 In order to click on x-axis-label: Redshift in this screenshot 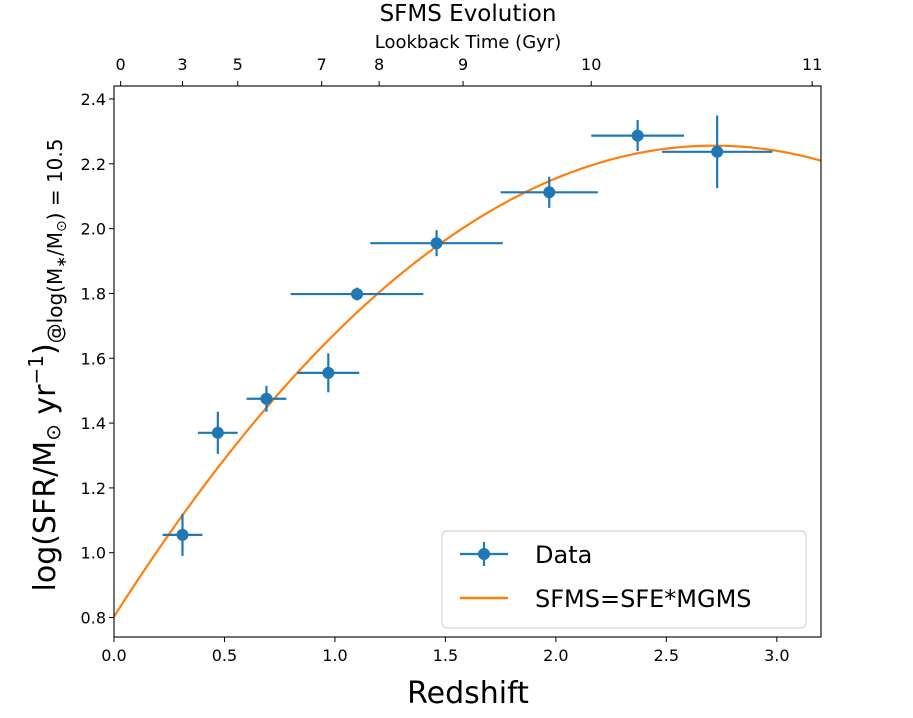, I will do `click(468, 693)`.